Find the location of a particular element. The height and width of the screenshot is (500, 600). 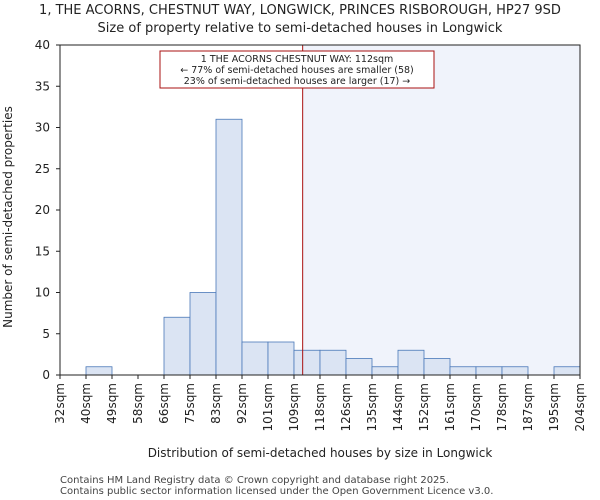

x-tick-label-135sqm: 135sqm is located at coordinates (372, 407).